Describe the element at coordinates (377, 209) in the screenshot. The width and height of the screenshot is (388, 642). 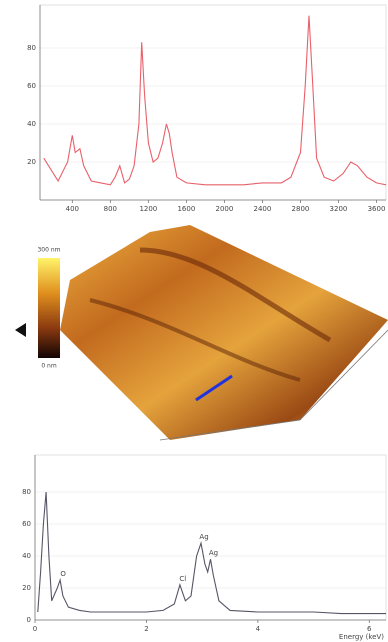
I see `x-tick-label: 3600` at that location.